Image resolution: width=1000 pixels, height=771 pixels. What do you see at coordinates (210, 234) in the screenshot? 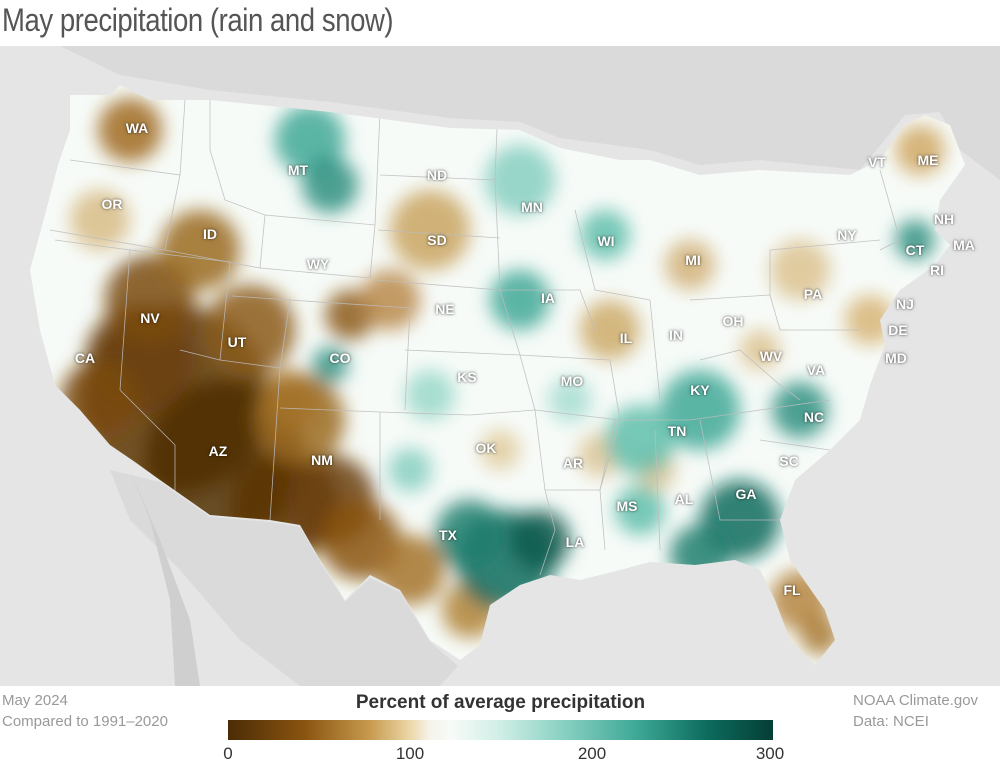
I see `state-label-id: ID` at bounding box center [210, 234].